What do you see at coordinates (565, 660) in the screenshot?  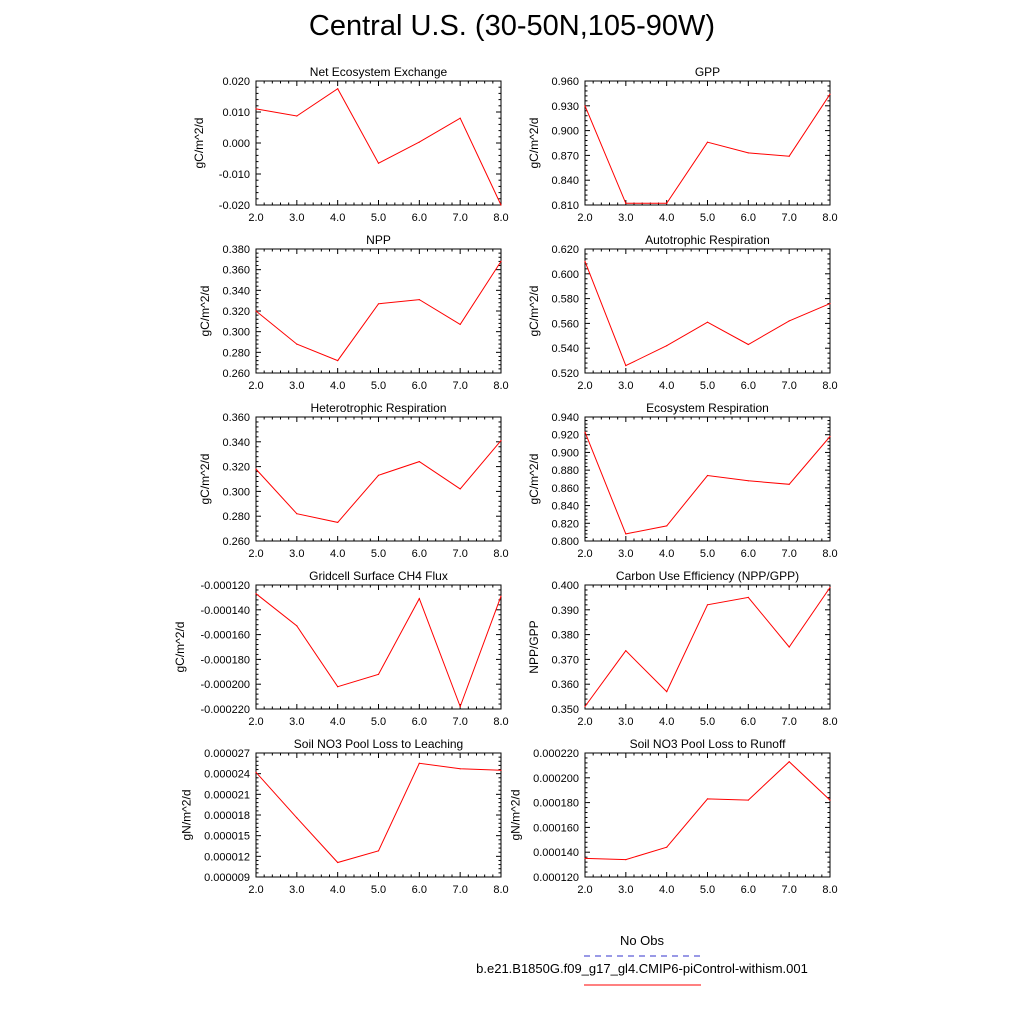 I see `y-tick-label: 0.370` at bounding box center [565, 660].